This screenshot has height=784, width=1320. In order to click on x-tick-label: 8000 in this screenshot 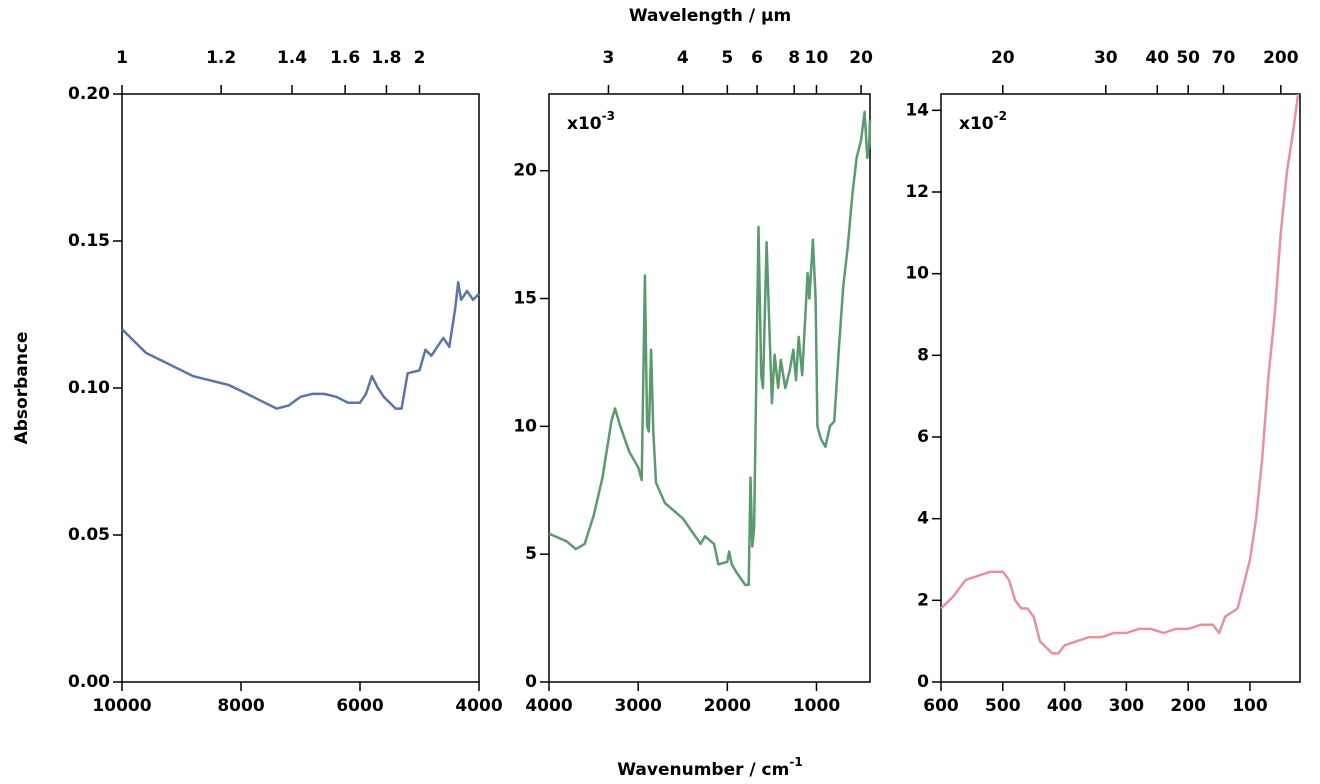, I will do `click(240, 706)`.